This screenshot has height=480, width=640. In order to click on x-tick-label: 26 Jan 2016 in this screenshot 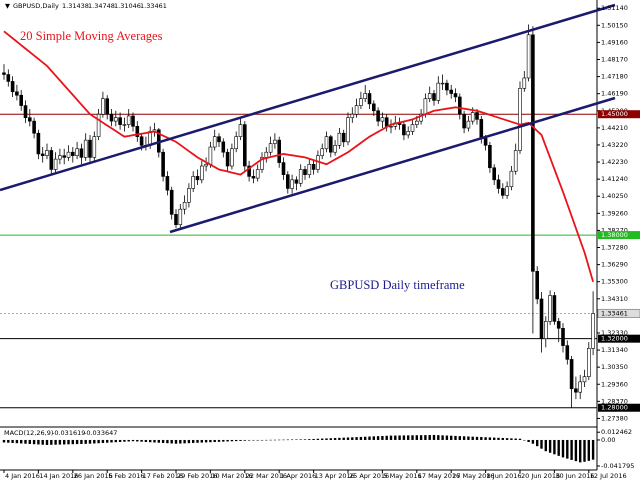, I will do `click(93, 476)`.